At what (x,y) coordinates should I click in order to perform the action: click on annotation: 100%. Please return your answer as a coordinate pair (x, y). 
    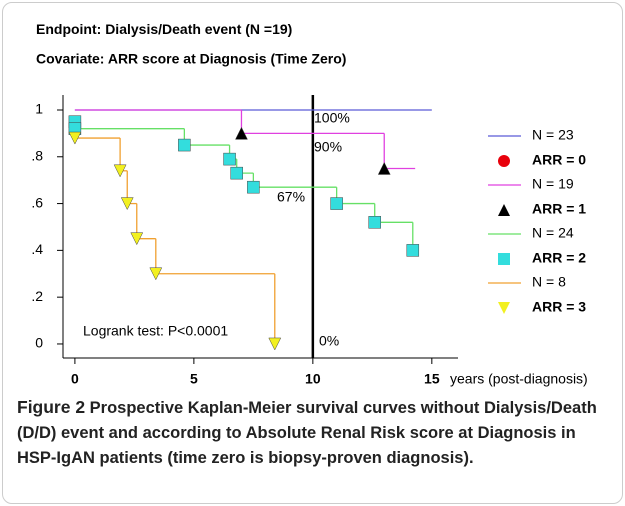
    Looking at the image, I should click on (332, 118).